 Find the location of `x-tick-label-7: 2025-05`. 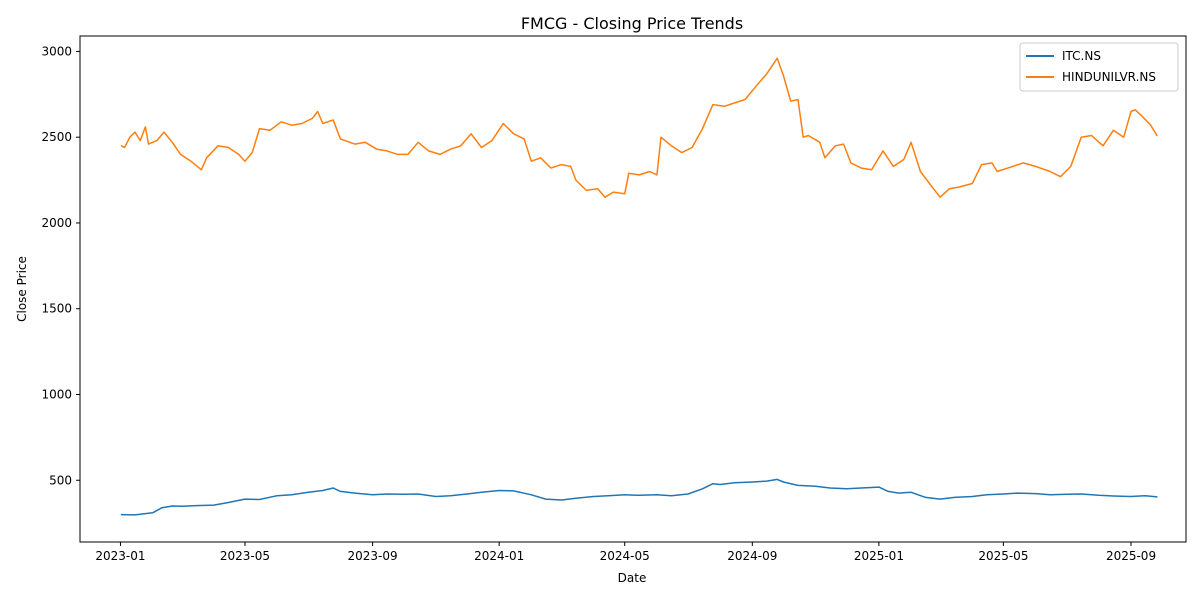

x-tick-label-7: 2025-05 is located at coordinates (1003, 556).